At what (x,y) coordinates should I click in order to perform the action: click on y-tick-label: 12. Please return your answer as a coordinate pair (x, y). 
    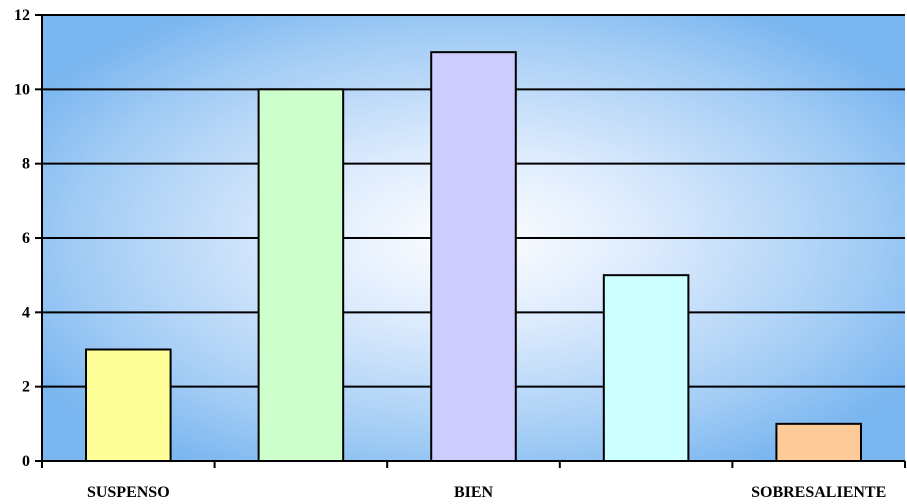
    Looking at the image, I should click on (22, 15).